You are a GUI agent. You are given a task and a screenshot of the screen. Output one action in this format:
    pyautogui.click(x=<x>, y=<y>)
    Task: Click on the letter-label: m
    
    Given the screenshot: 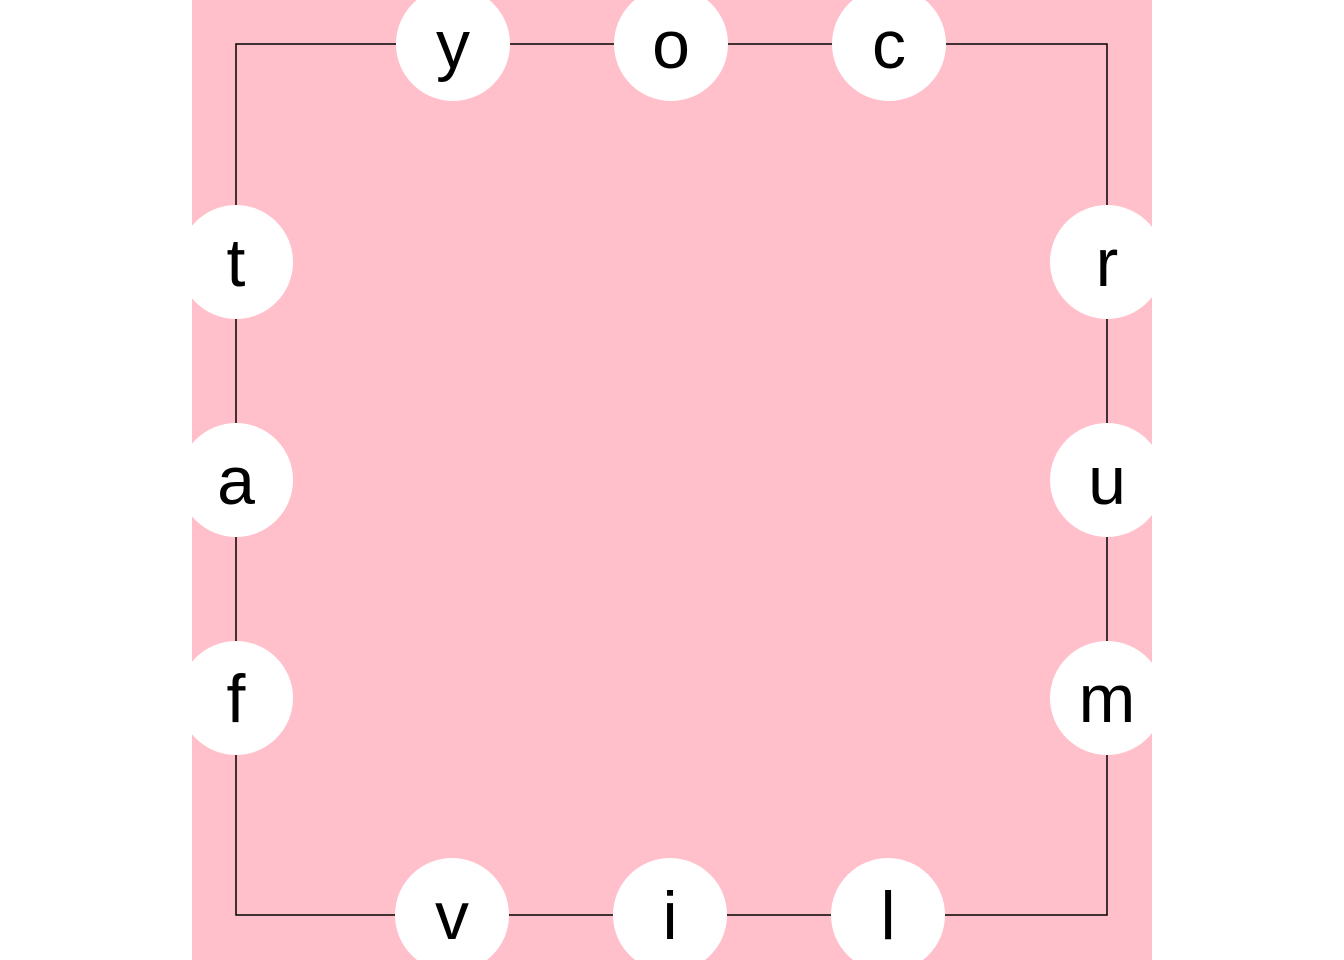 What is the action you would take?
    pyautogui.click(x=1107, y=699)
    